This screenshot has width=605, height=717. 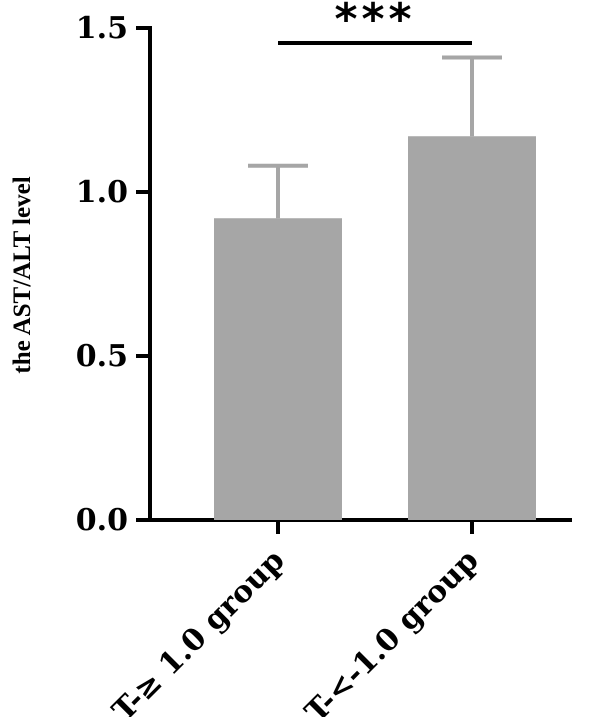 What do you see at coordinates (102, 28) in the screenshot?
I see `y-tick-label: 1.5` at bounding box center [102, 28].